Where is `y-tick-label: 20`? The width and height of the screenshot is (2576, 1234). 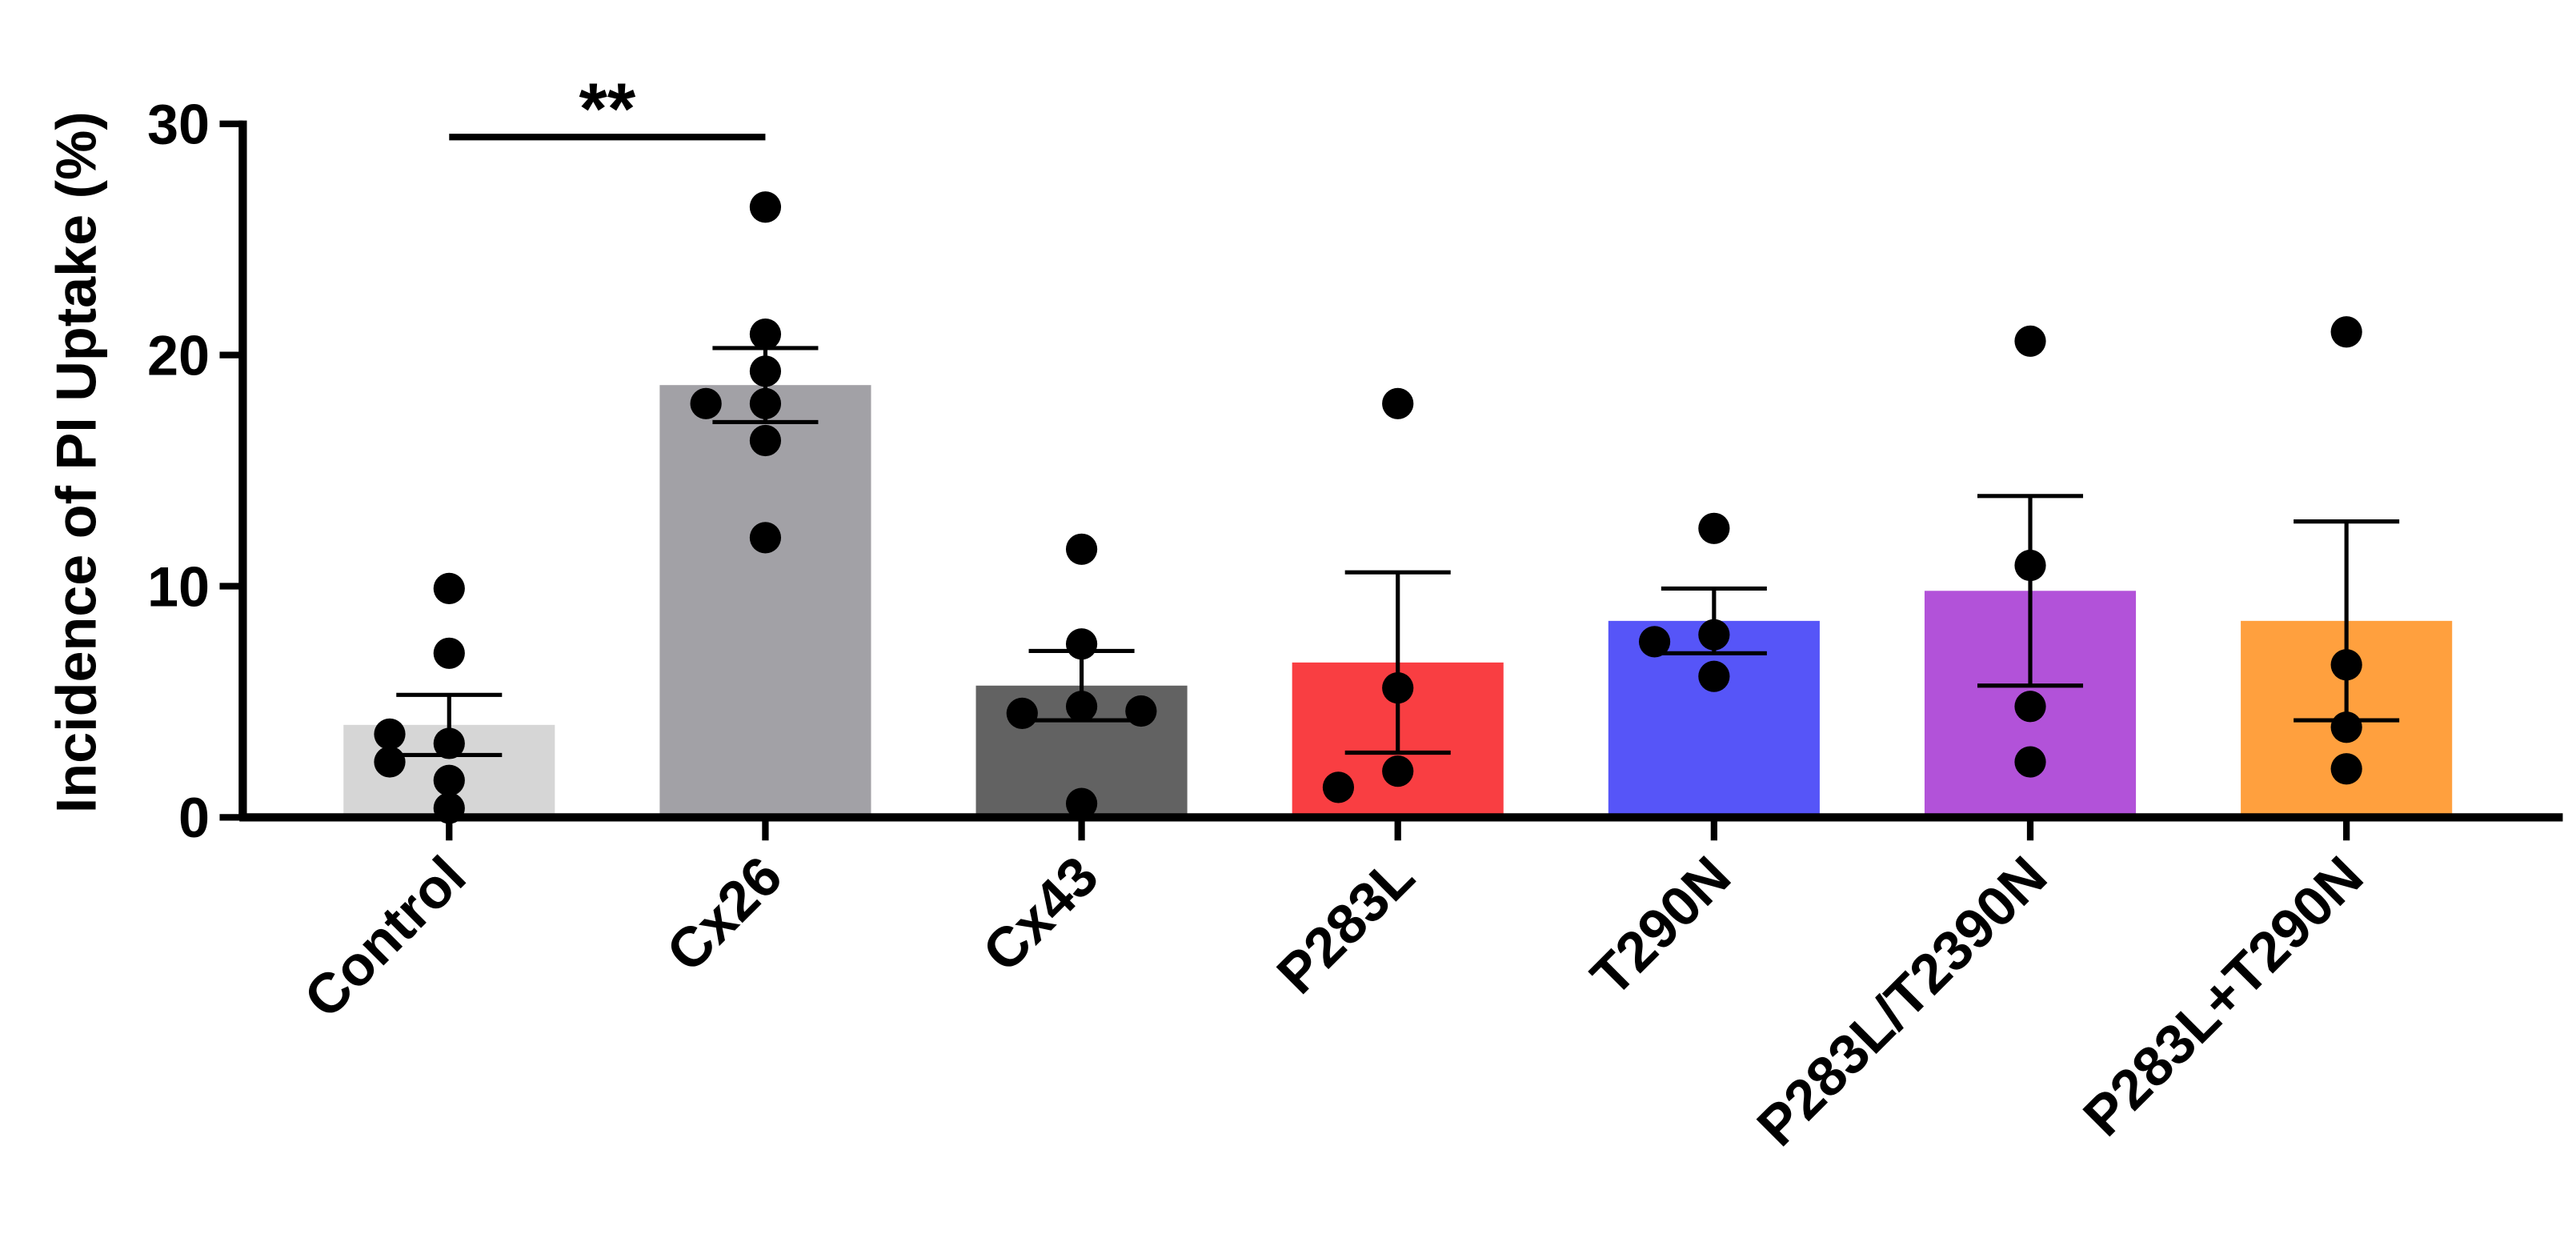
y-tick-label: 20 is located at coordinates (178, 355).